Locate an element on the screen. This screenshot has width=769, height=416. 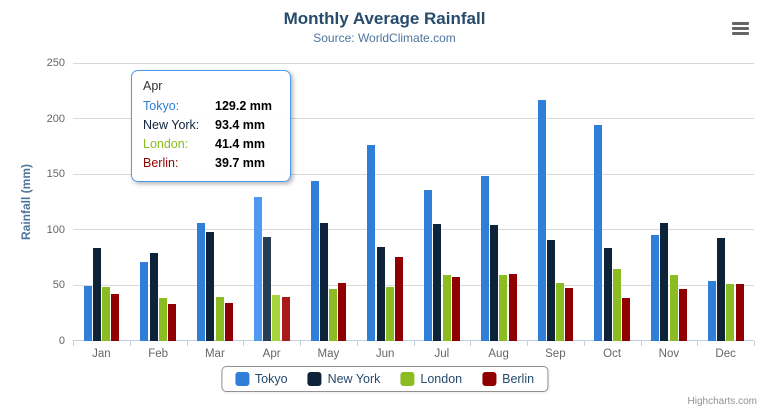
bar-tokyo-jan is located at coordinates (87, 313).